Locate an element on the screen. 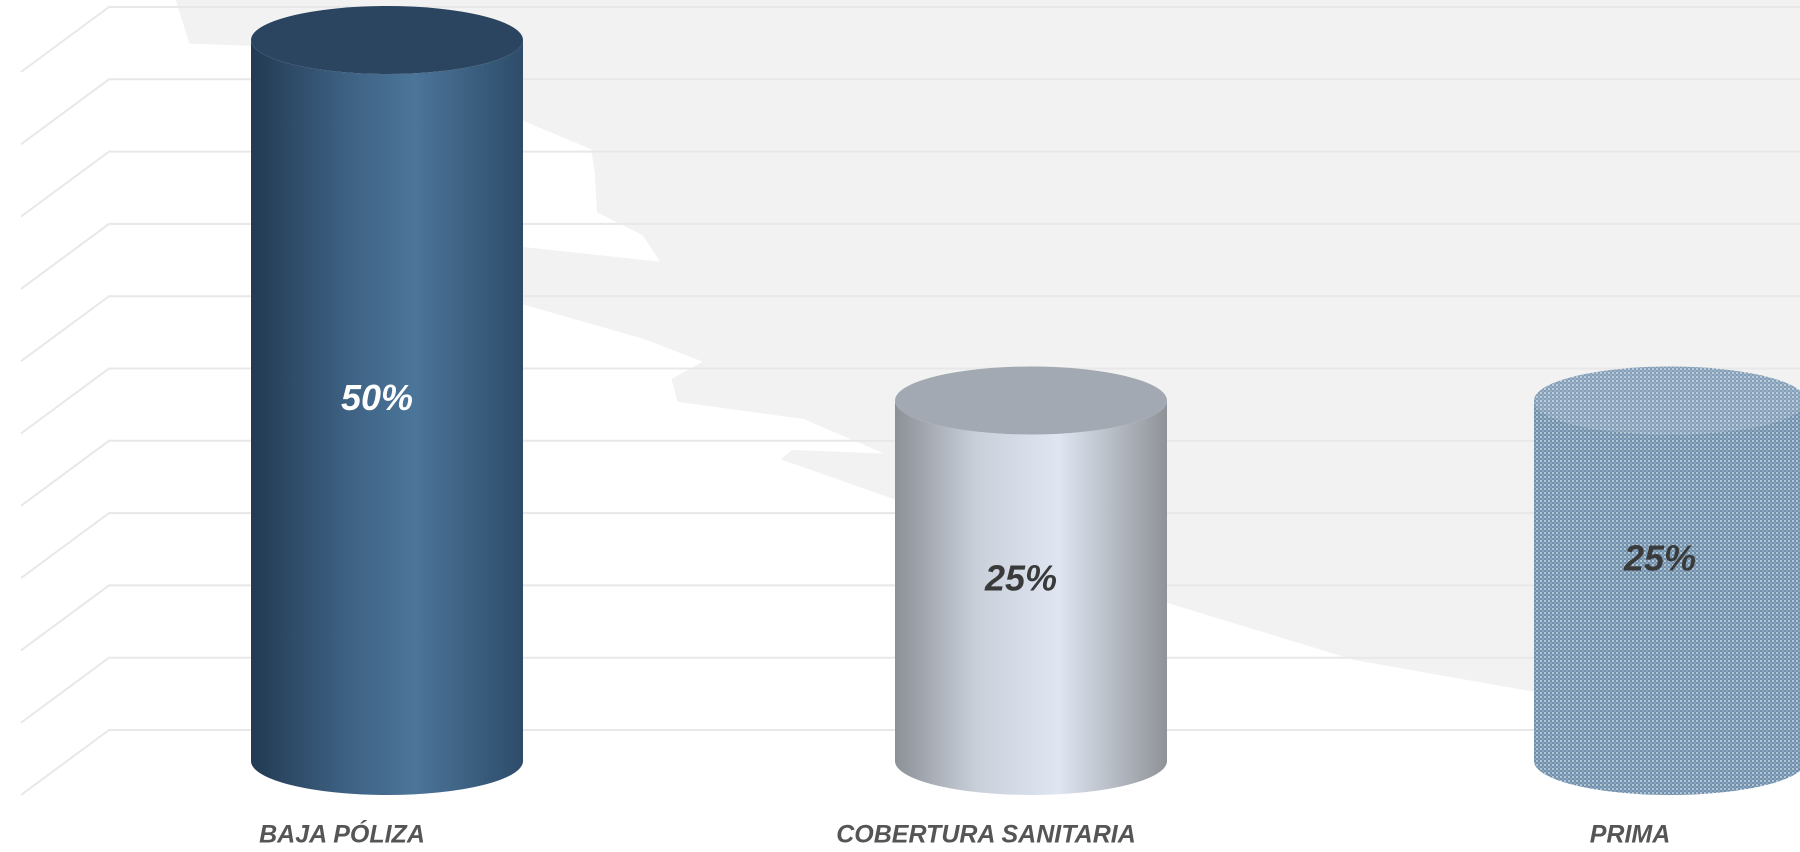  x-tick-label: COBERTURA SANITARIA is located at coordinates (986, 835).